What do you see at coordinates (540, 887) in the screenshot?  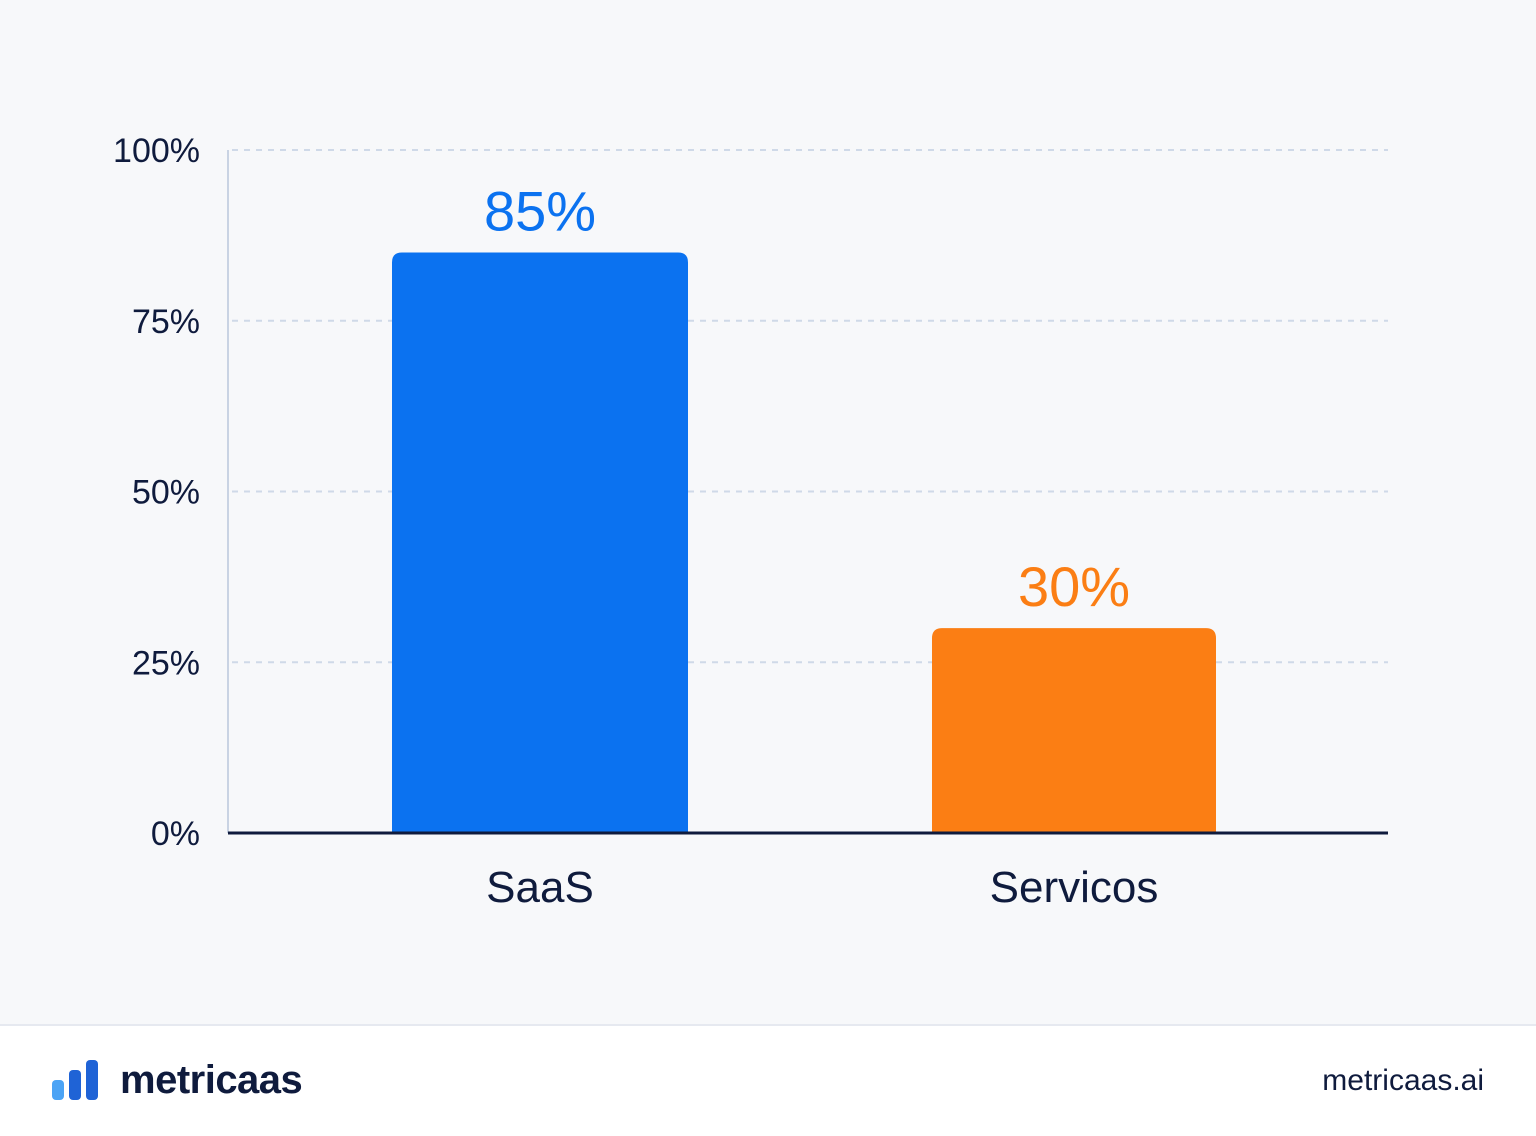 I see `x-tick-label: SaaS` at bounding box center [540, 887].